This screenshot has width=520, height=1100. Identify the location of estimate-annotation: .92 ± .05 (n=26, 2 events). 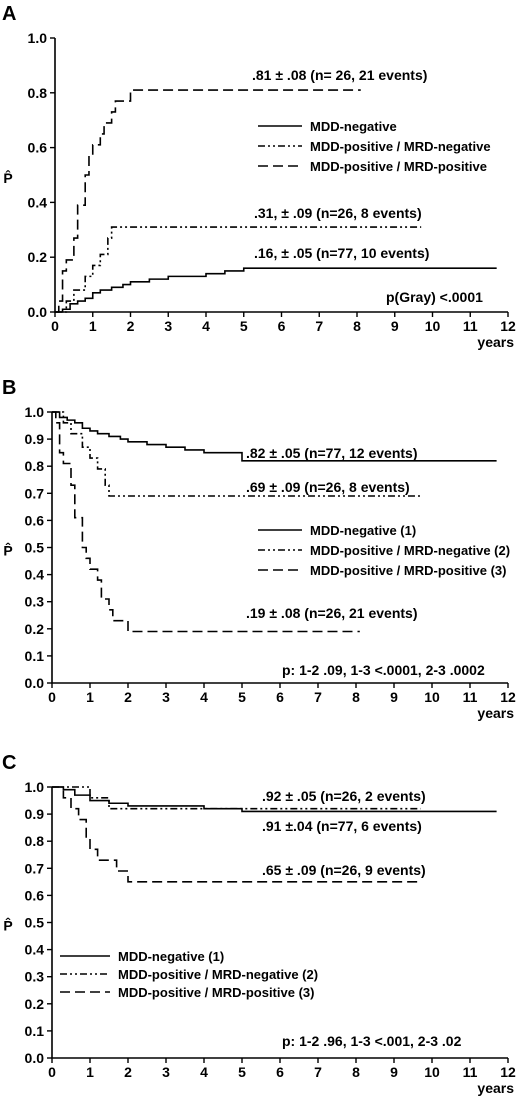
(344, 796).